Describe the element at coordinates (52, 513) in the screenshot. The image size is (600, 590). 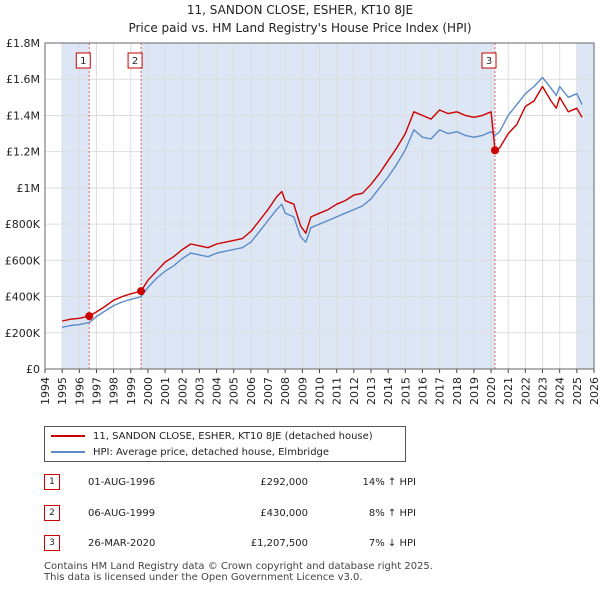
I see `transaction-number-badge: 2` at that location.